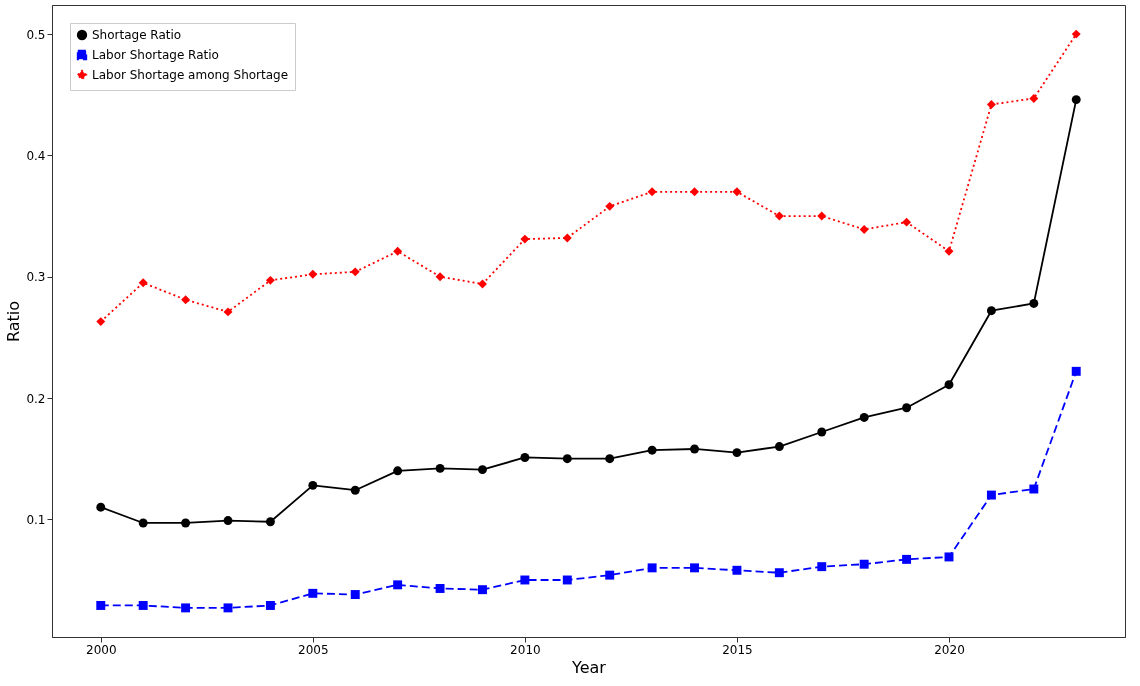 The image size is (1140, 686). Describe the element at coordinates (949, 649) in the screenshot. I see `x-tick-label: 2020` at that location.